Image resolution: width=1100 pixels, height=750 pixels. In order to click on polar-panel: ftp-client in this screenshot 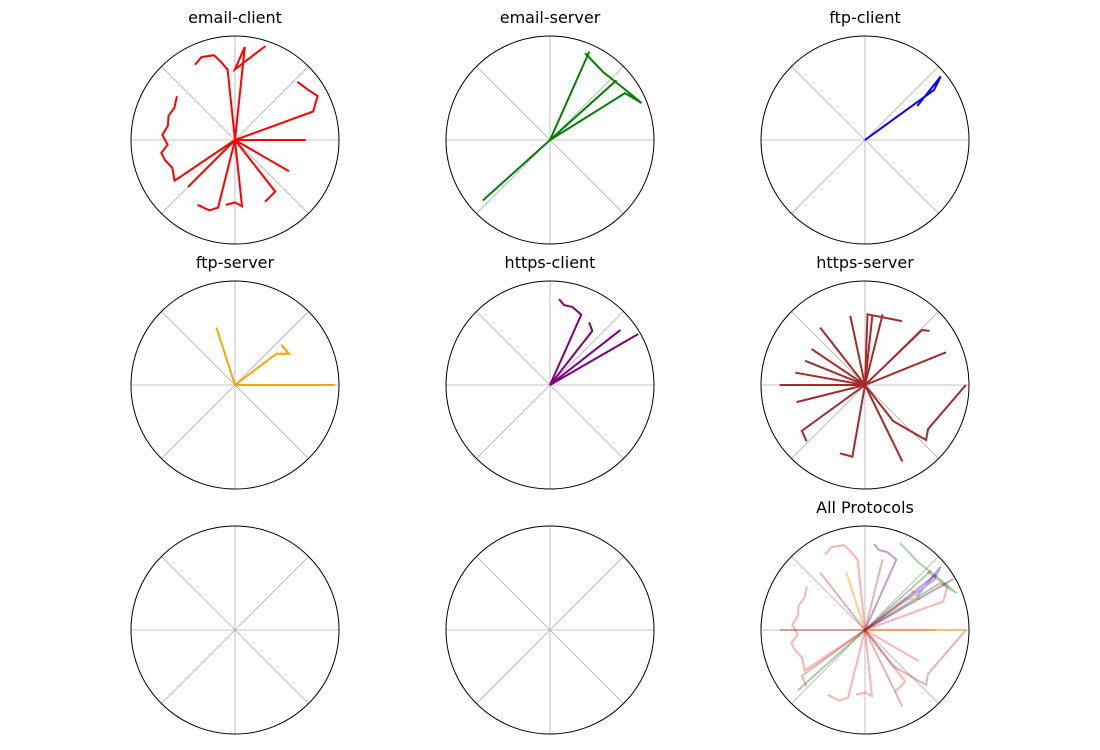, I will do `click(865, 126)`.